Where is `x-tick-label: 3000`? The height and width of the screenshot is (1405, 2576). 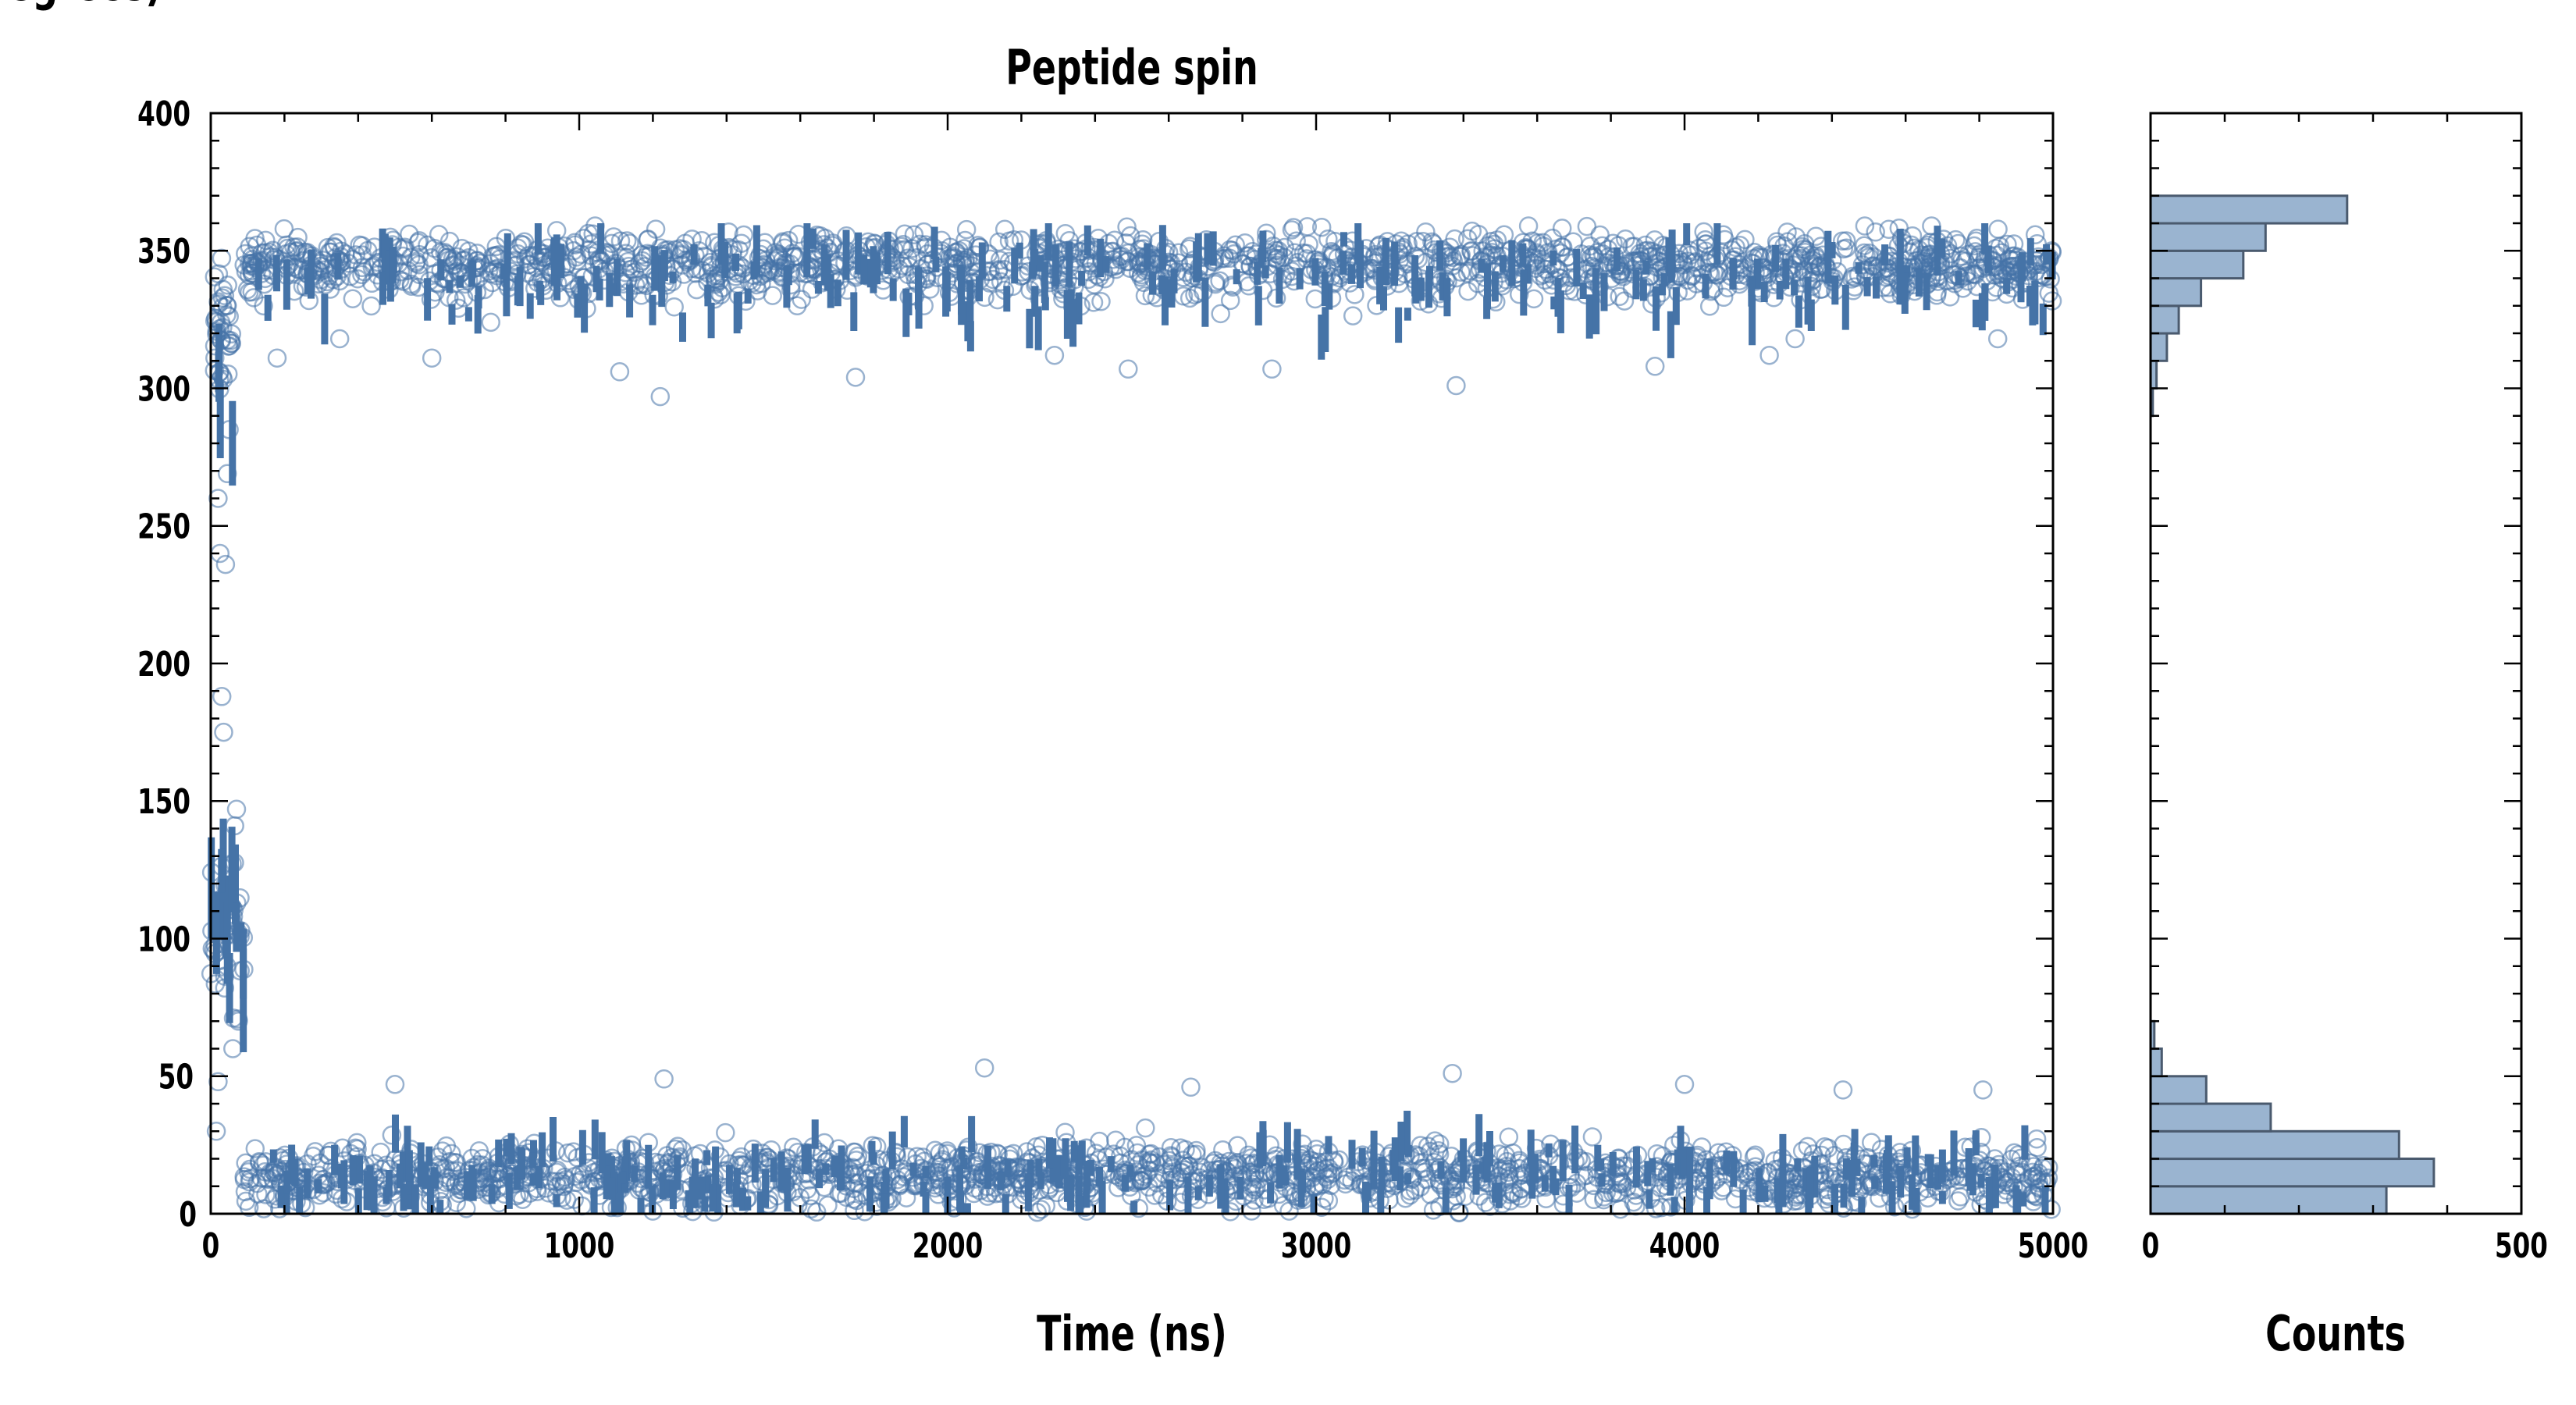 x-tick-label: 3000 is located at coordinates (1316, 1246).